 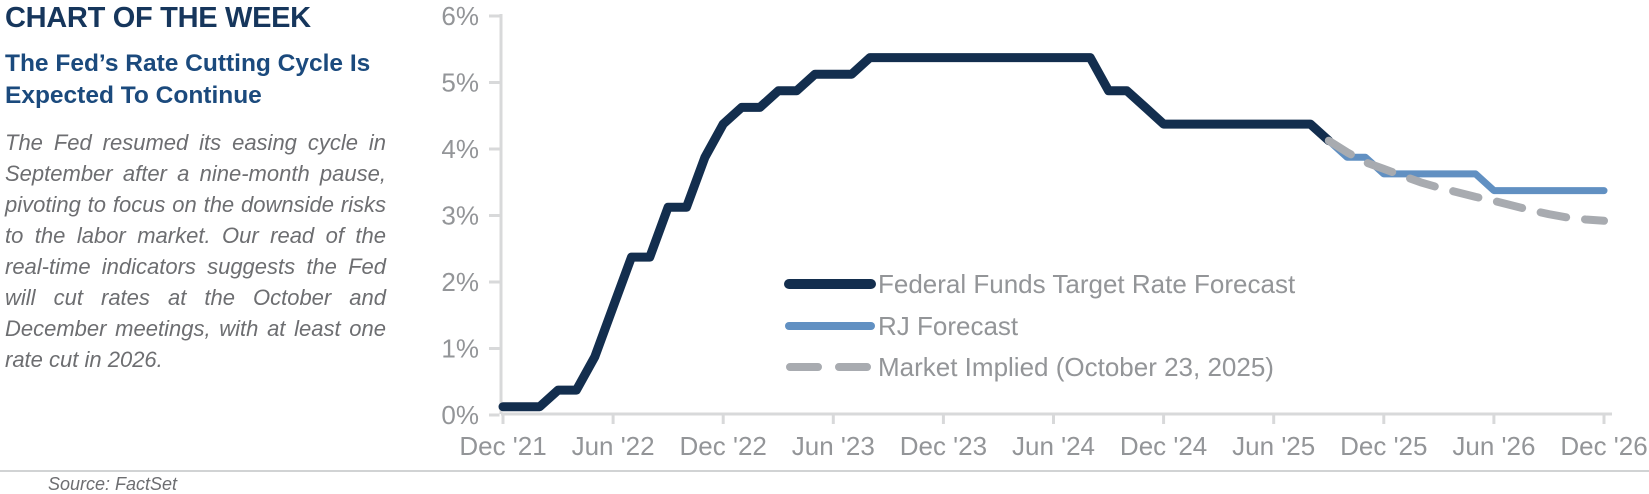 I want to click on page-kicker: CHART OF THE WEEK, so click(x=158, y=18).